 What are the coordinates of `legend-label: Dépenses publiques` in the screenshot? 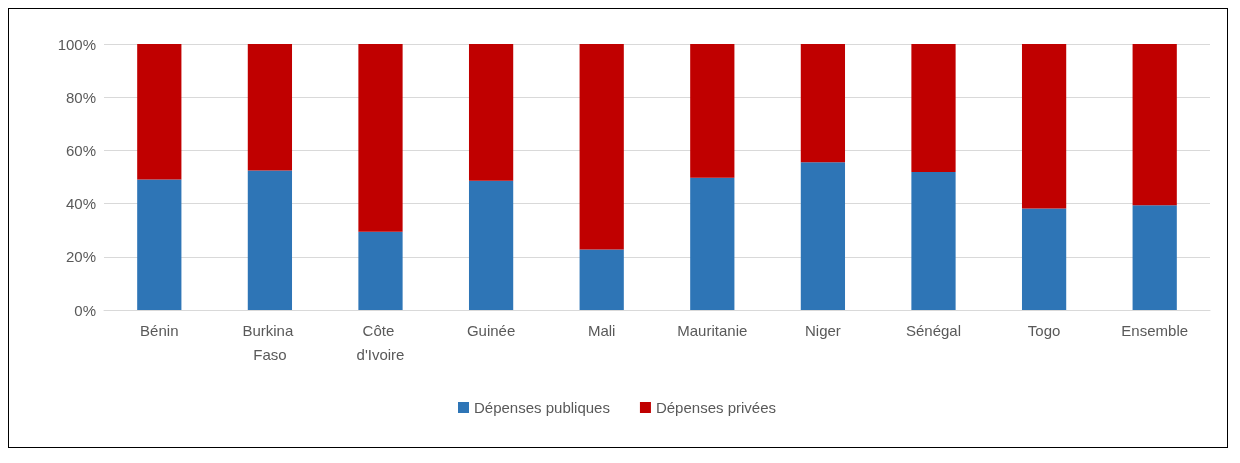 It's located at (542, 407).